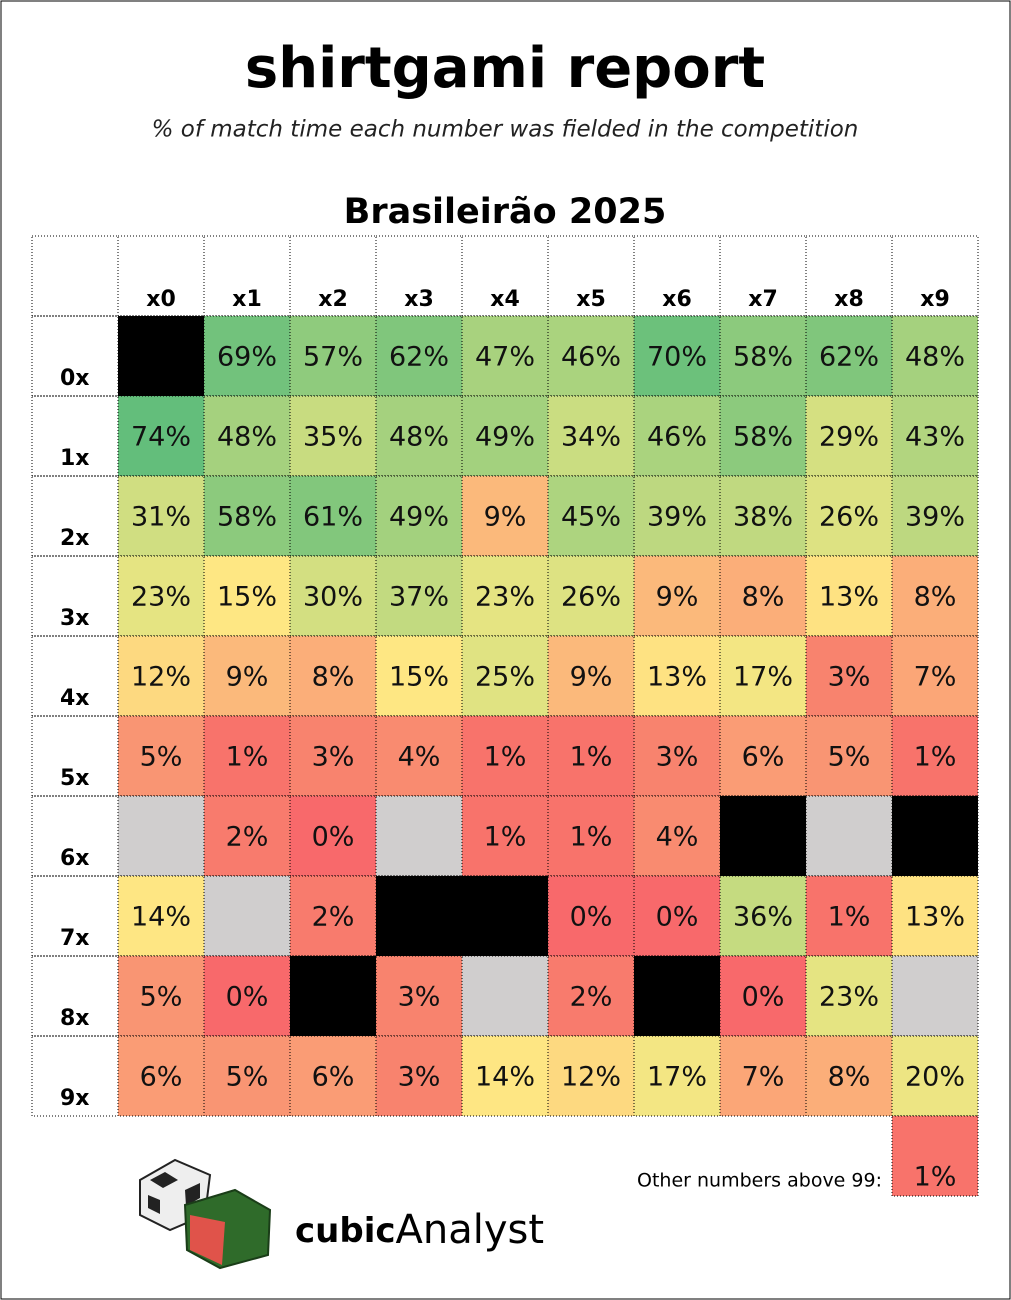 This screenshot has width=1011, height=1300. What do you see at coordinates (849, 357) in the screenshot?
I see `cell-label: 62%` at bounding box center [849, 357].